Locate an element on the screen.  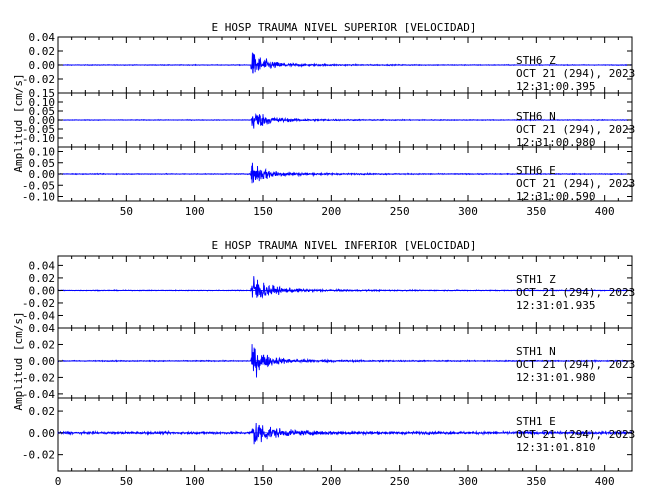
record-time-label: 12:31:01.935 is located at coordinates (555, 305).